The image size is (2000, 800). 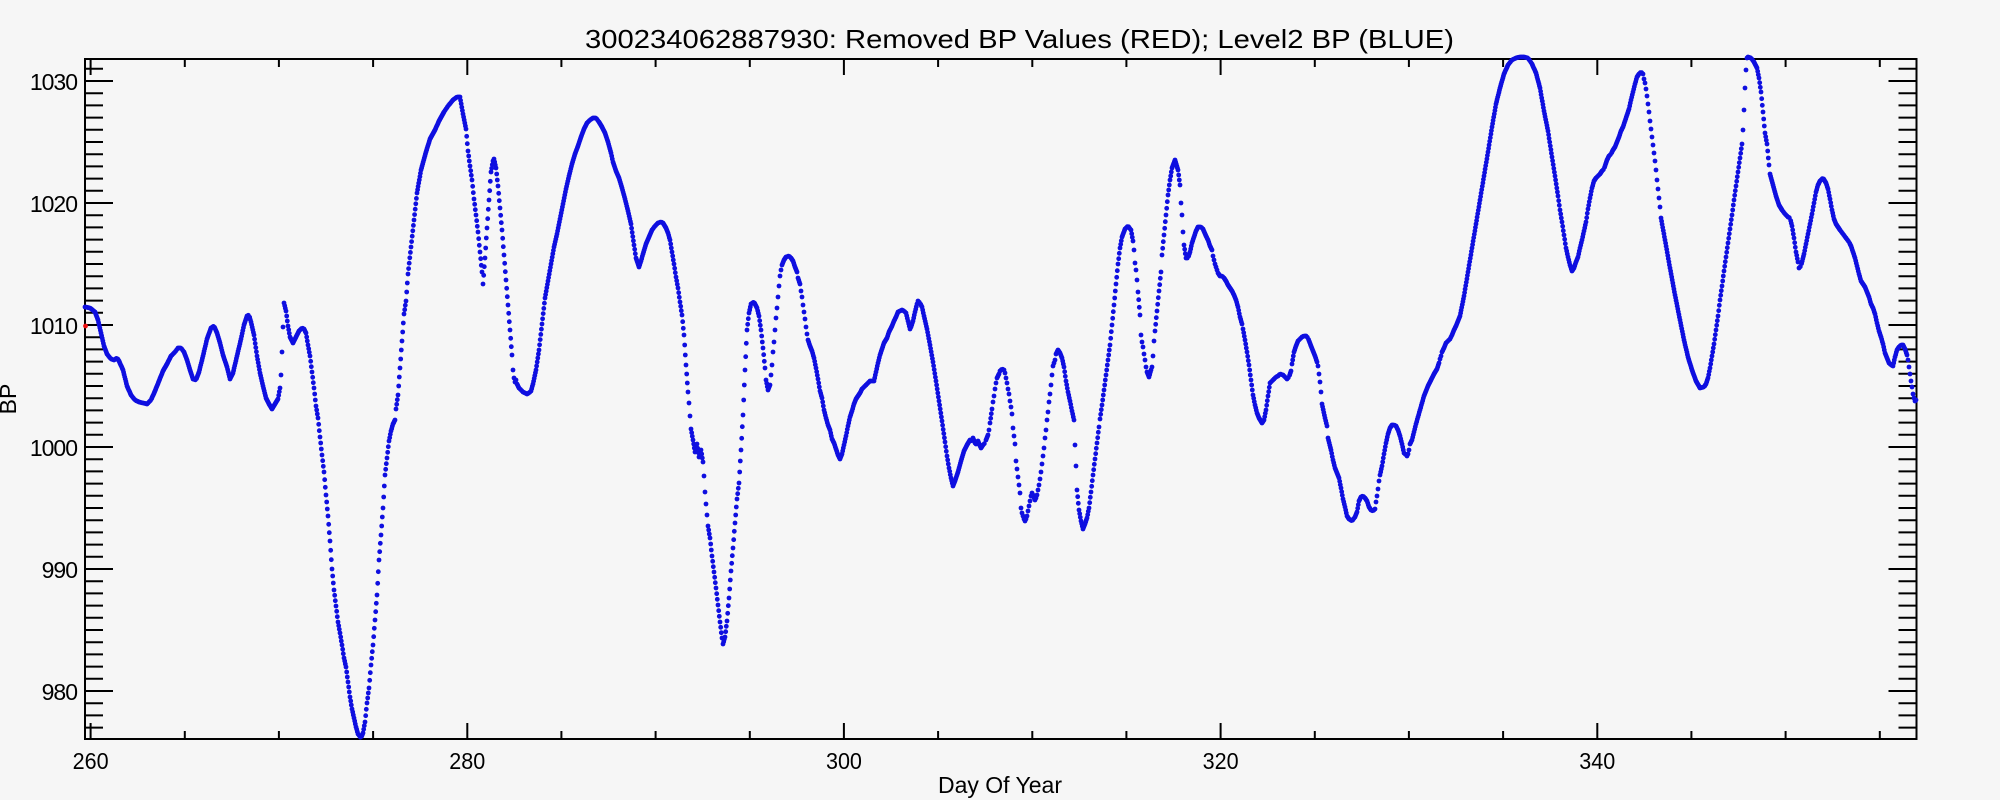 What do you see at coordinates (53, 326) in the screenshot?
I see `svg-text: 1010` at bounding box center [53, 326].